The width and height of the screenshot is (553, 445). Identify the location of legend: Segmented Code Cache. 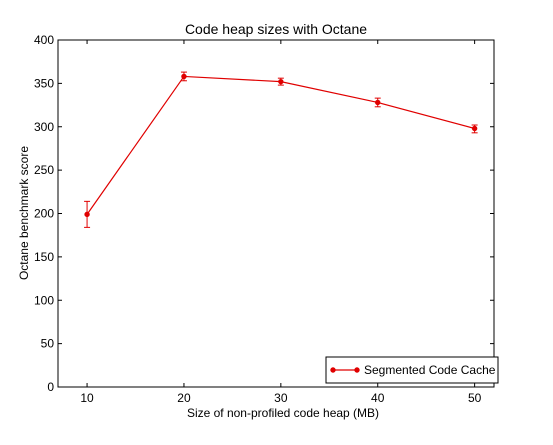
(412, 370).